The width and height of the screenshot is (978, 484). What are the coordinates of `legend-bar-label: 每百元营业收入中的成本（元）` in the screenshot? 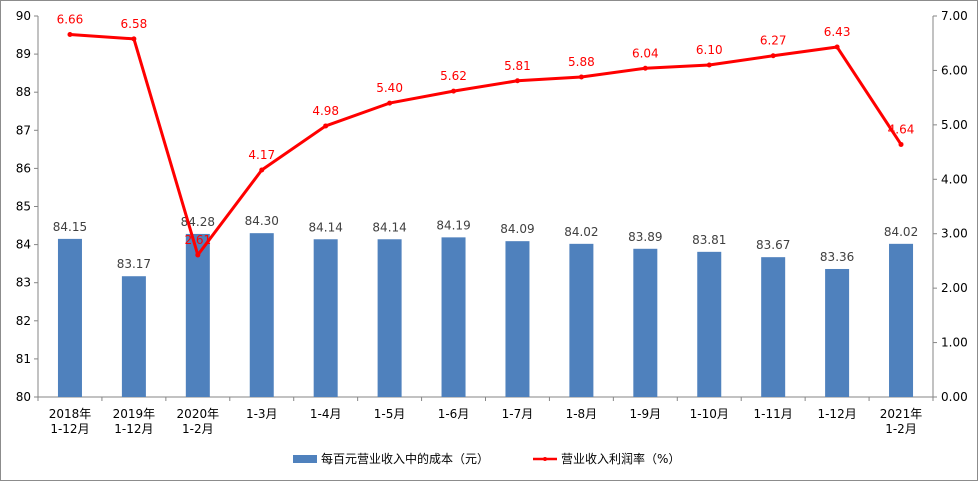 It's located at (405, 458).